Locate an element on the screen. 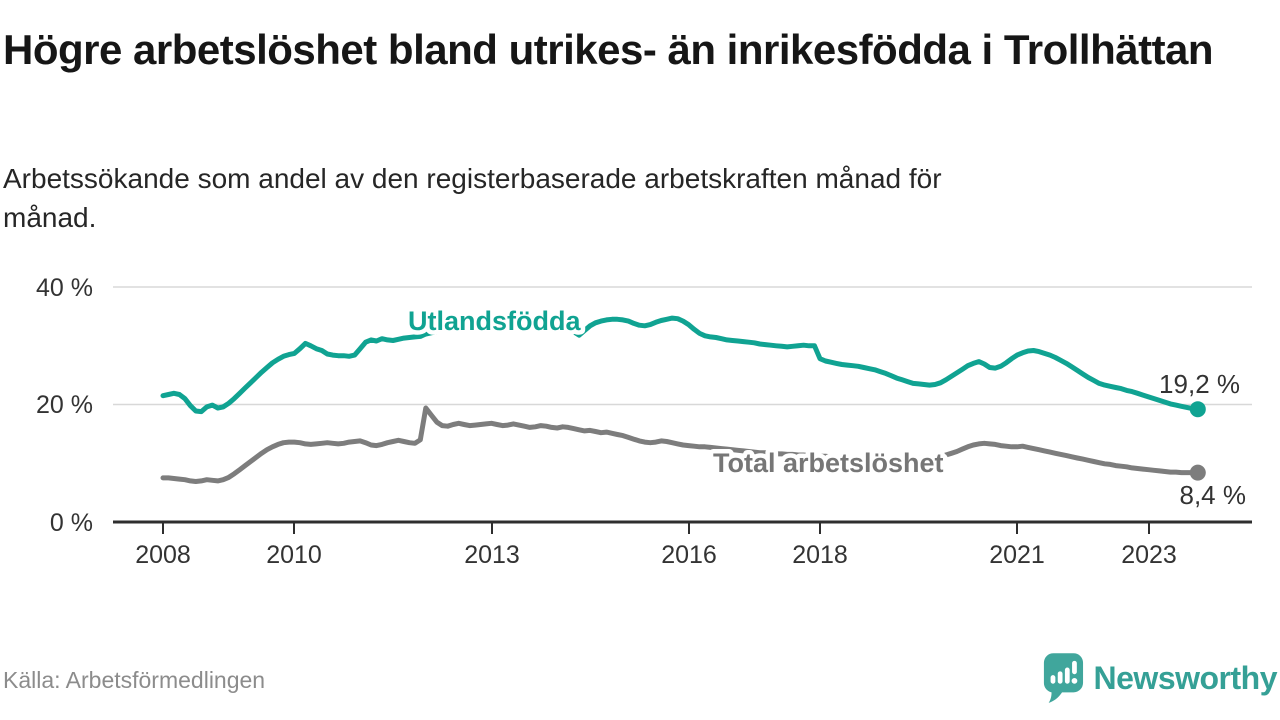 This screenshot has height=720, width=1280. bar-chart-glyph is located at coordinates (1063, 672).